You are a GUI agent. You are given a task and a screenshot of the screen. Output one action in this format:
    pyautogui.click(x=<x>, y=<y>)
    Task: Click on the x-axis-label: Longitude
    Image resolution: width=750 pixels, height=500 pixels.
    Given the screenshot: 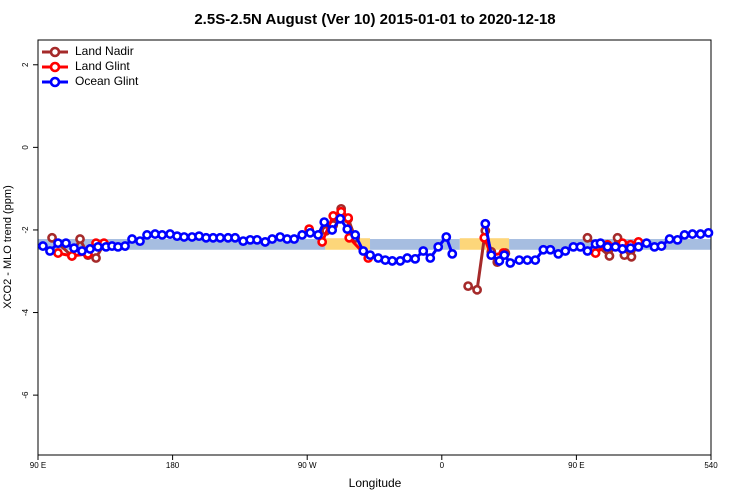 What is the action you would take?
    pyautogui.click(x=375, y=483)
    